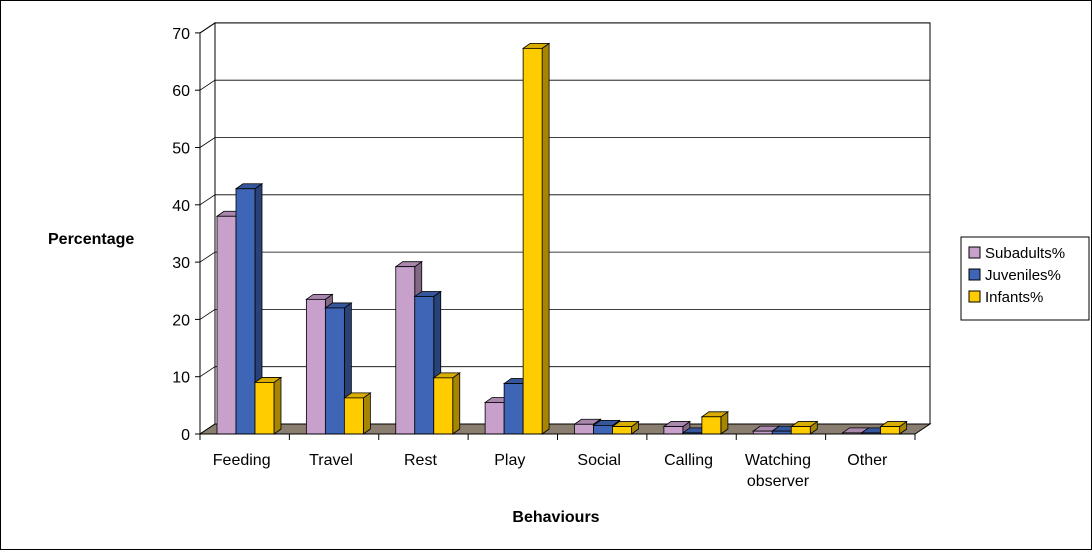 This screenshot has width=1092, height=550. I want to click on legend-label: Infants%, so click(1014, 297).